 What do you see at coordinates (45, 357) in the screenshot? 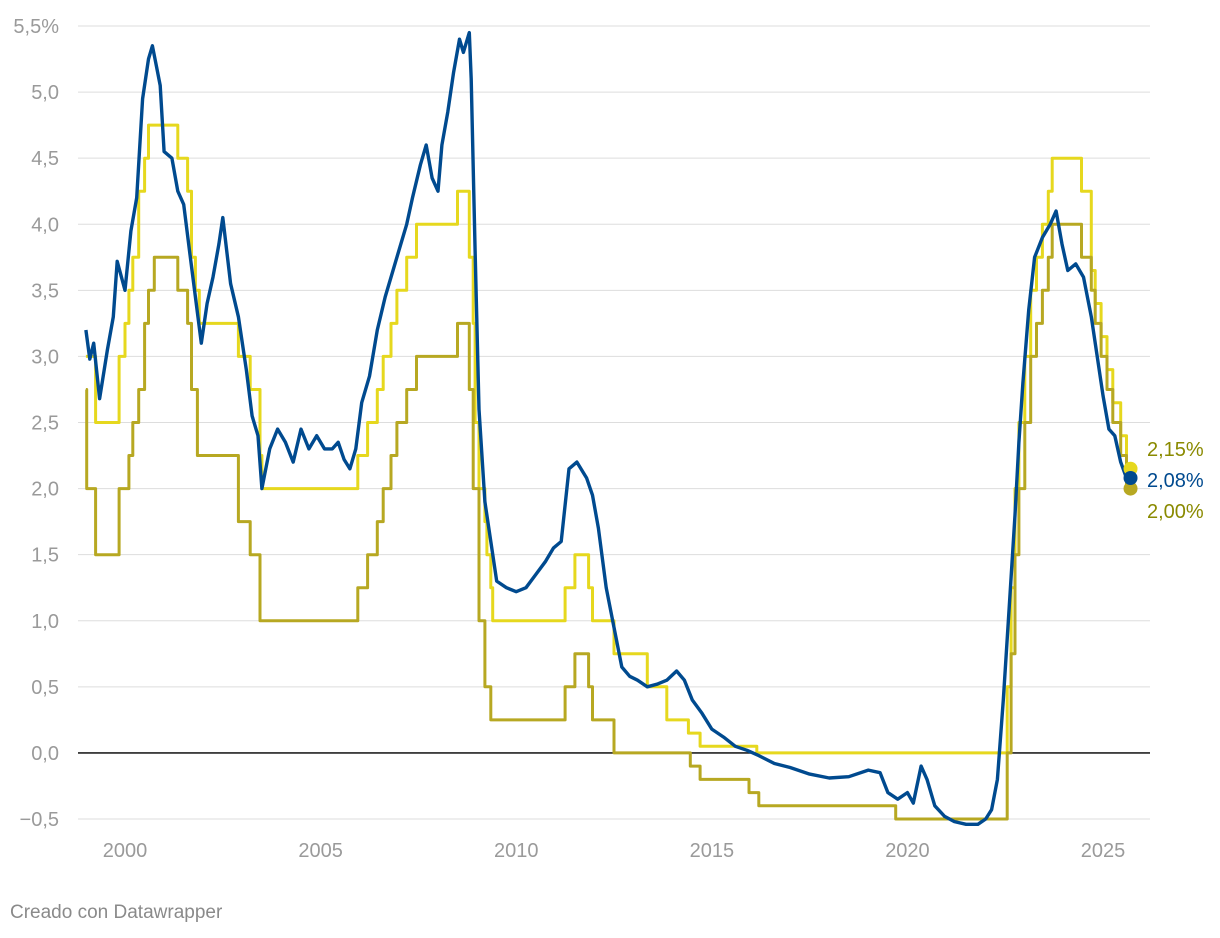
I see `y-tick-label: 3,0` at bounding box center [45, 357].